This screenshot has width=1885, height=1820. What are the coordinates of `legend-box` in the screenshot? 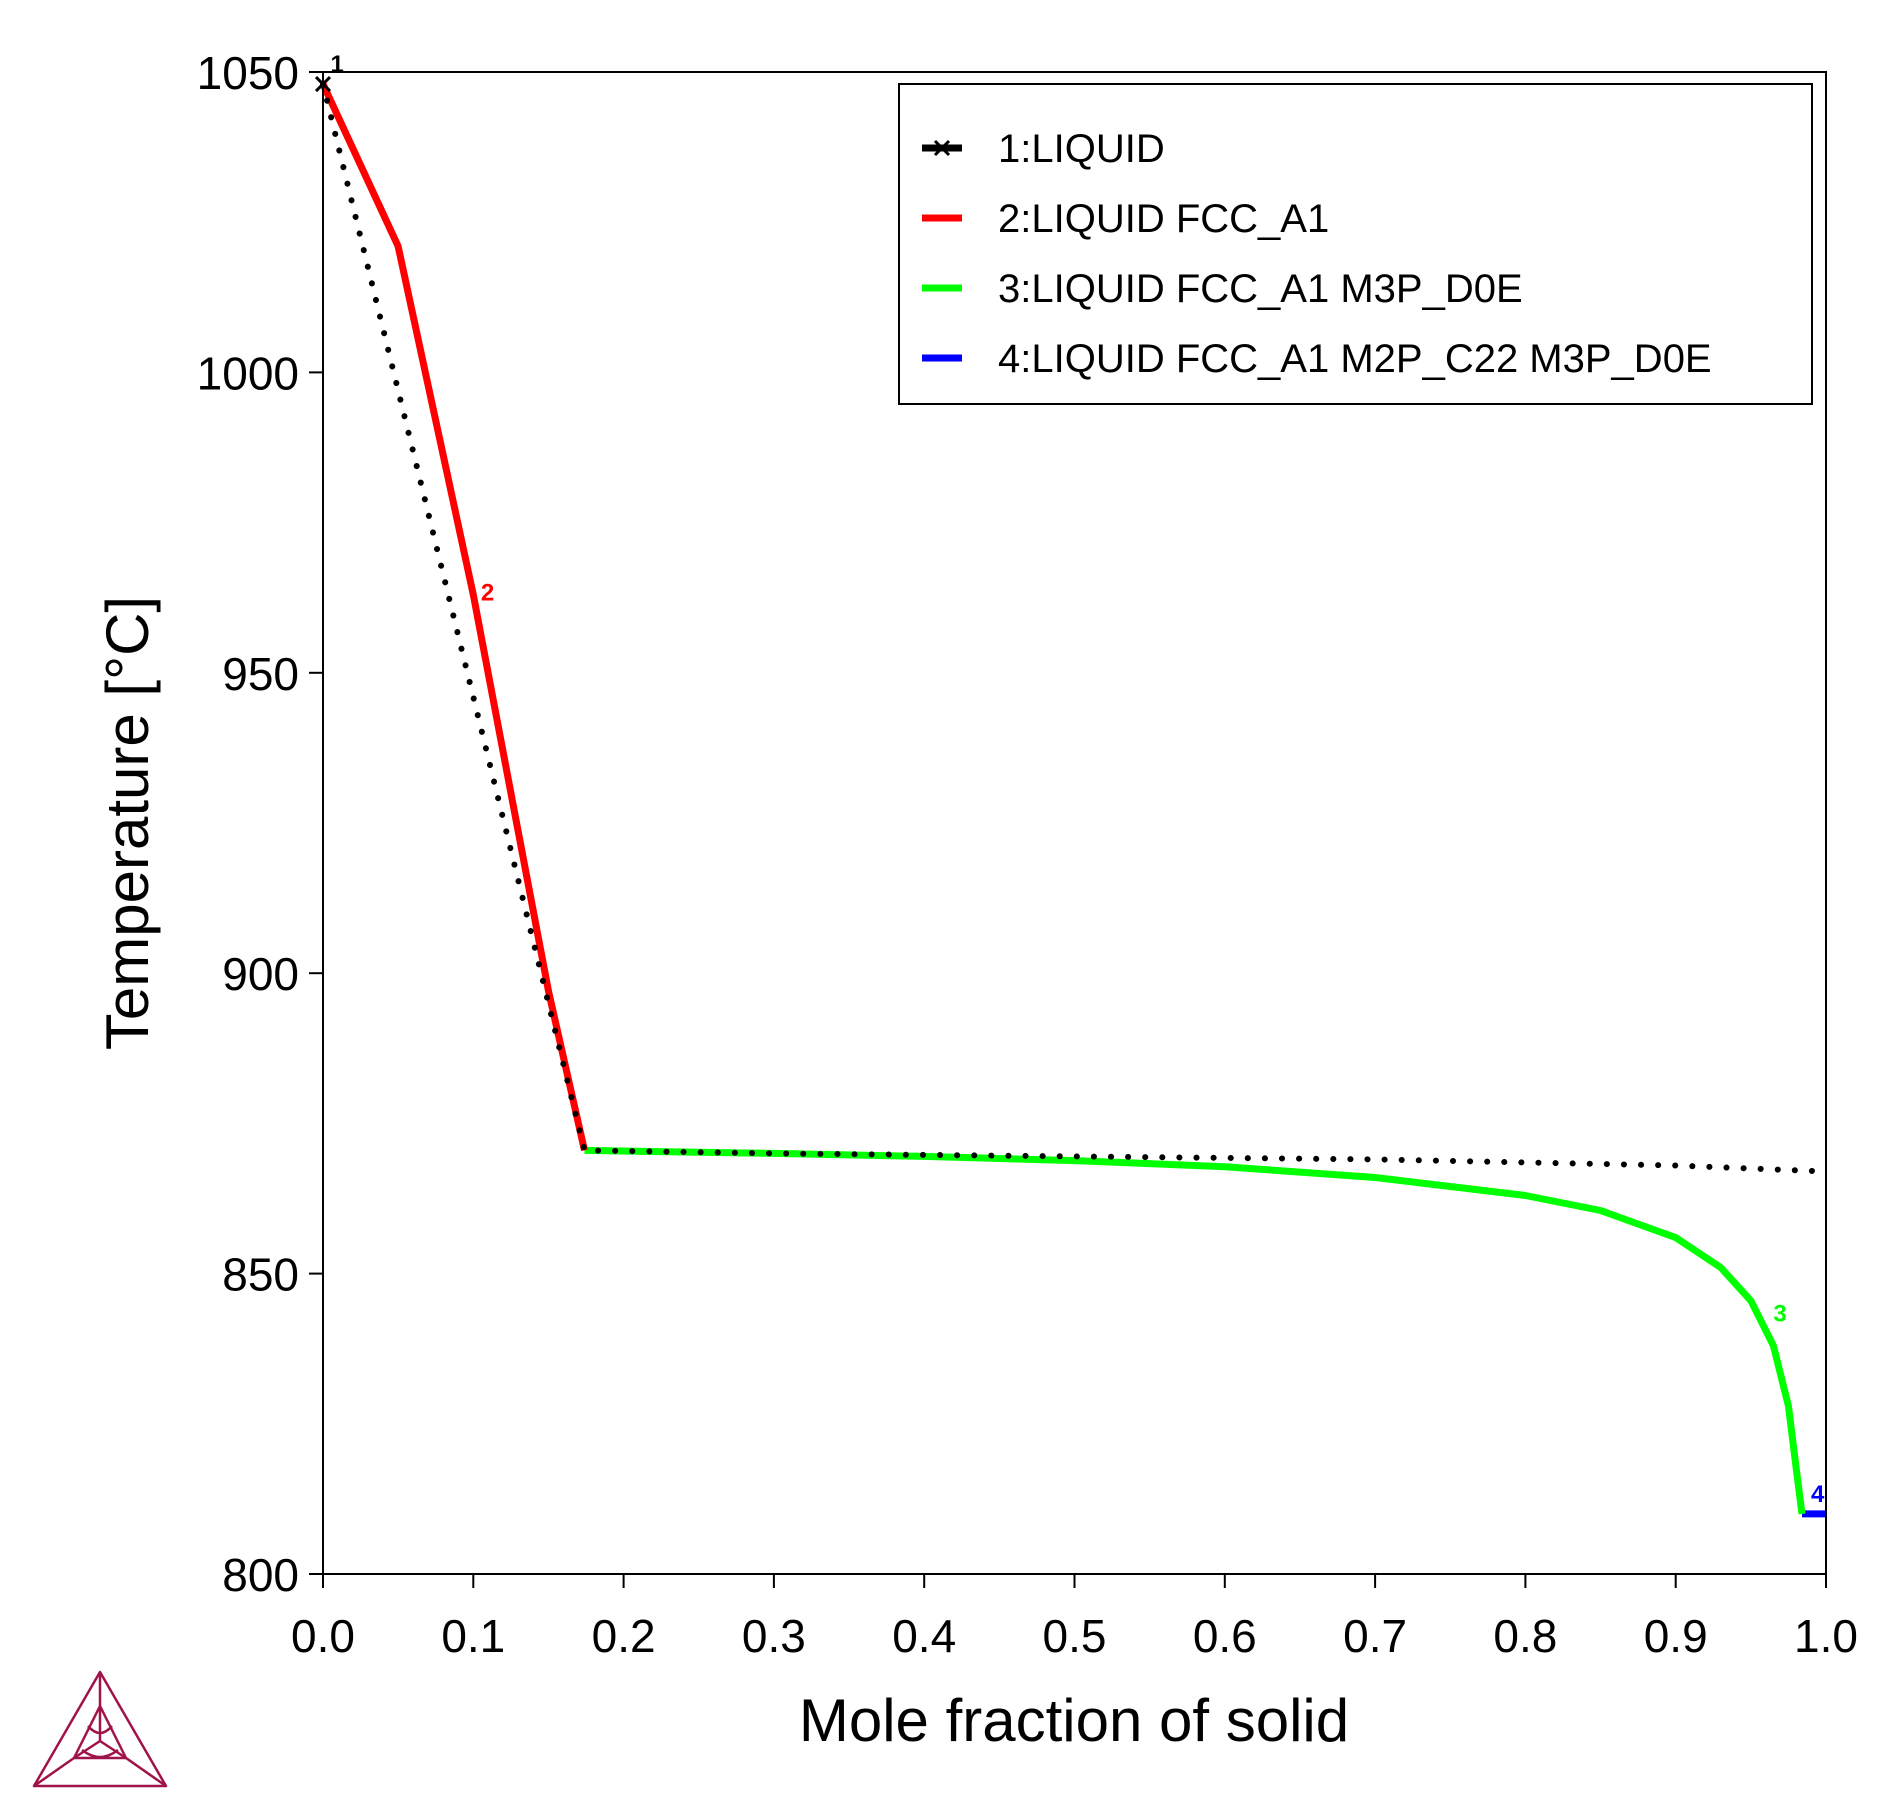 It's located at (1355, 244).